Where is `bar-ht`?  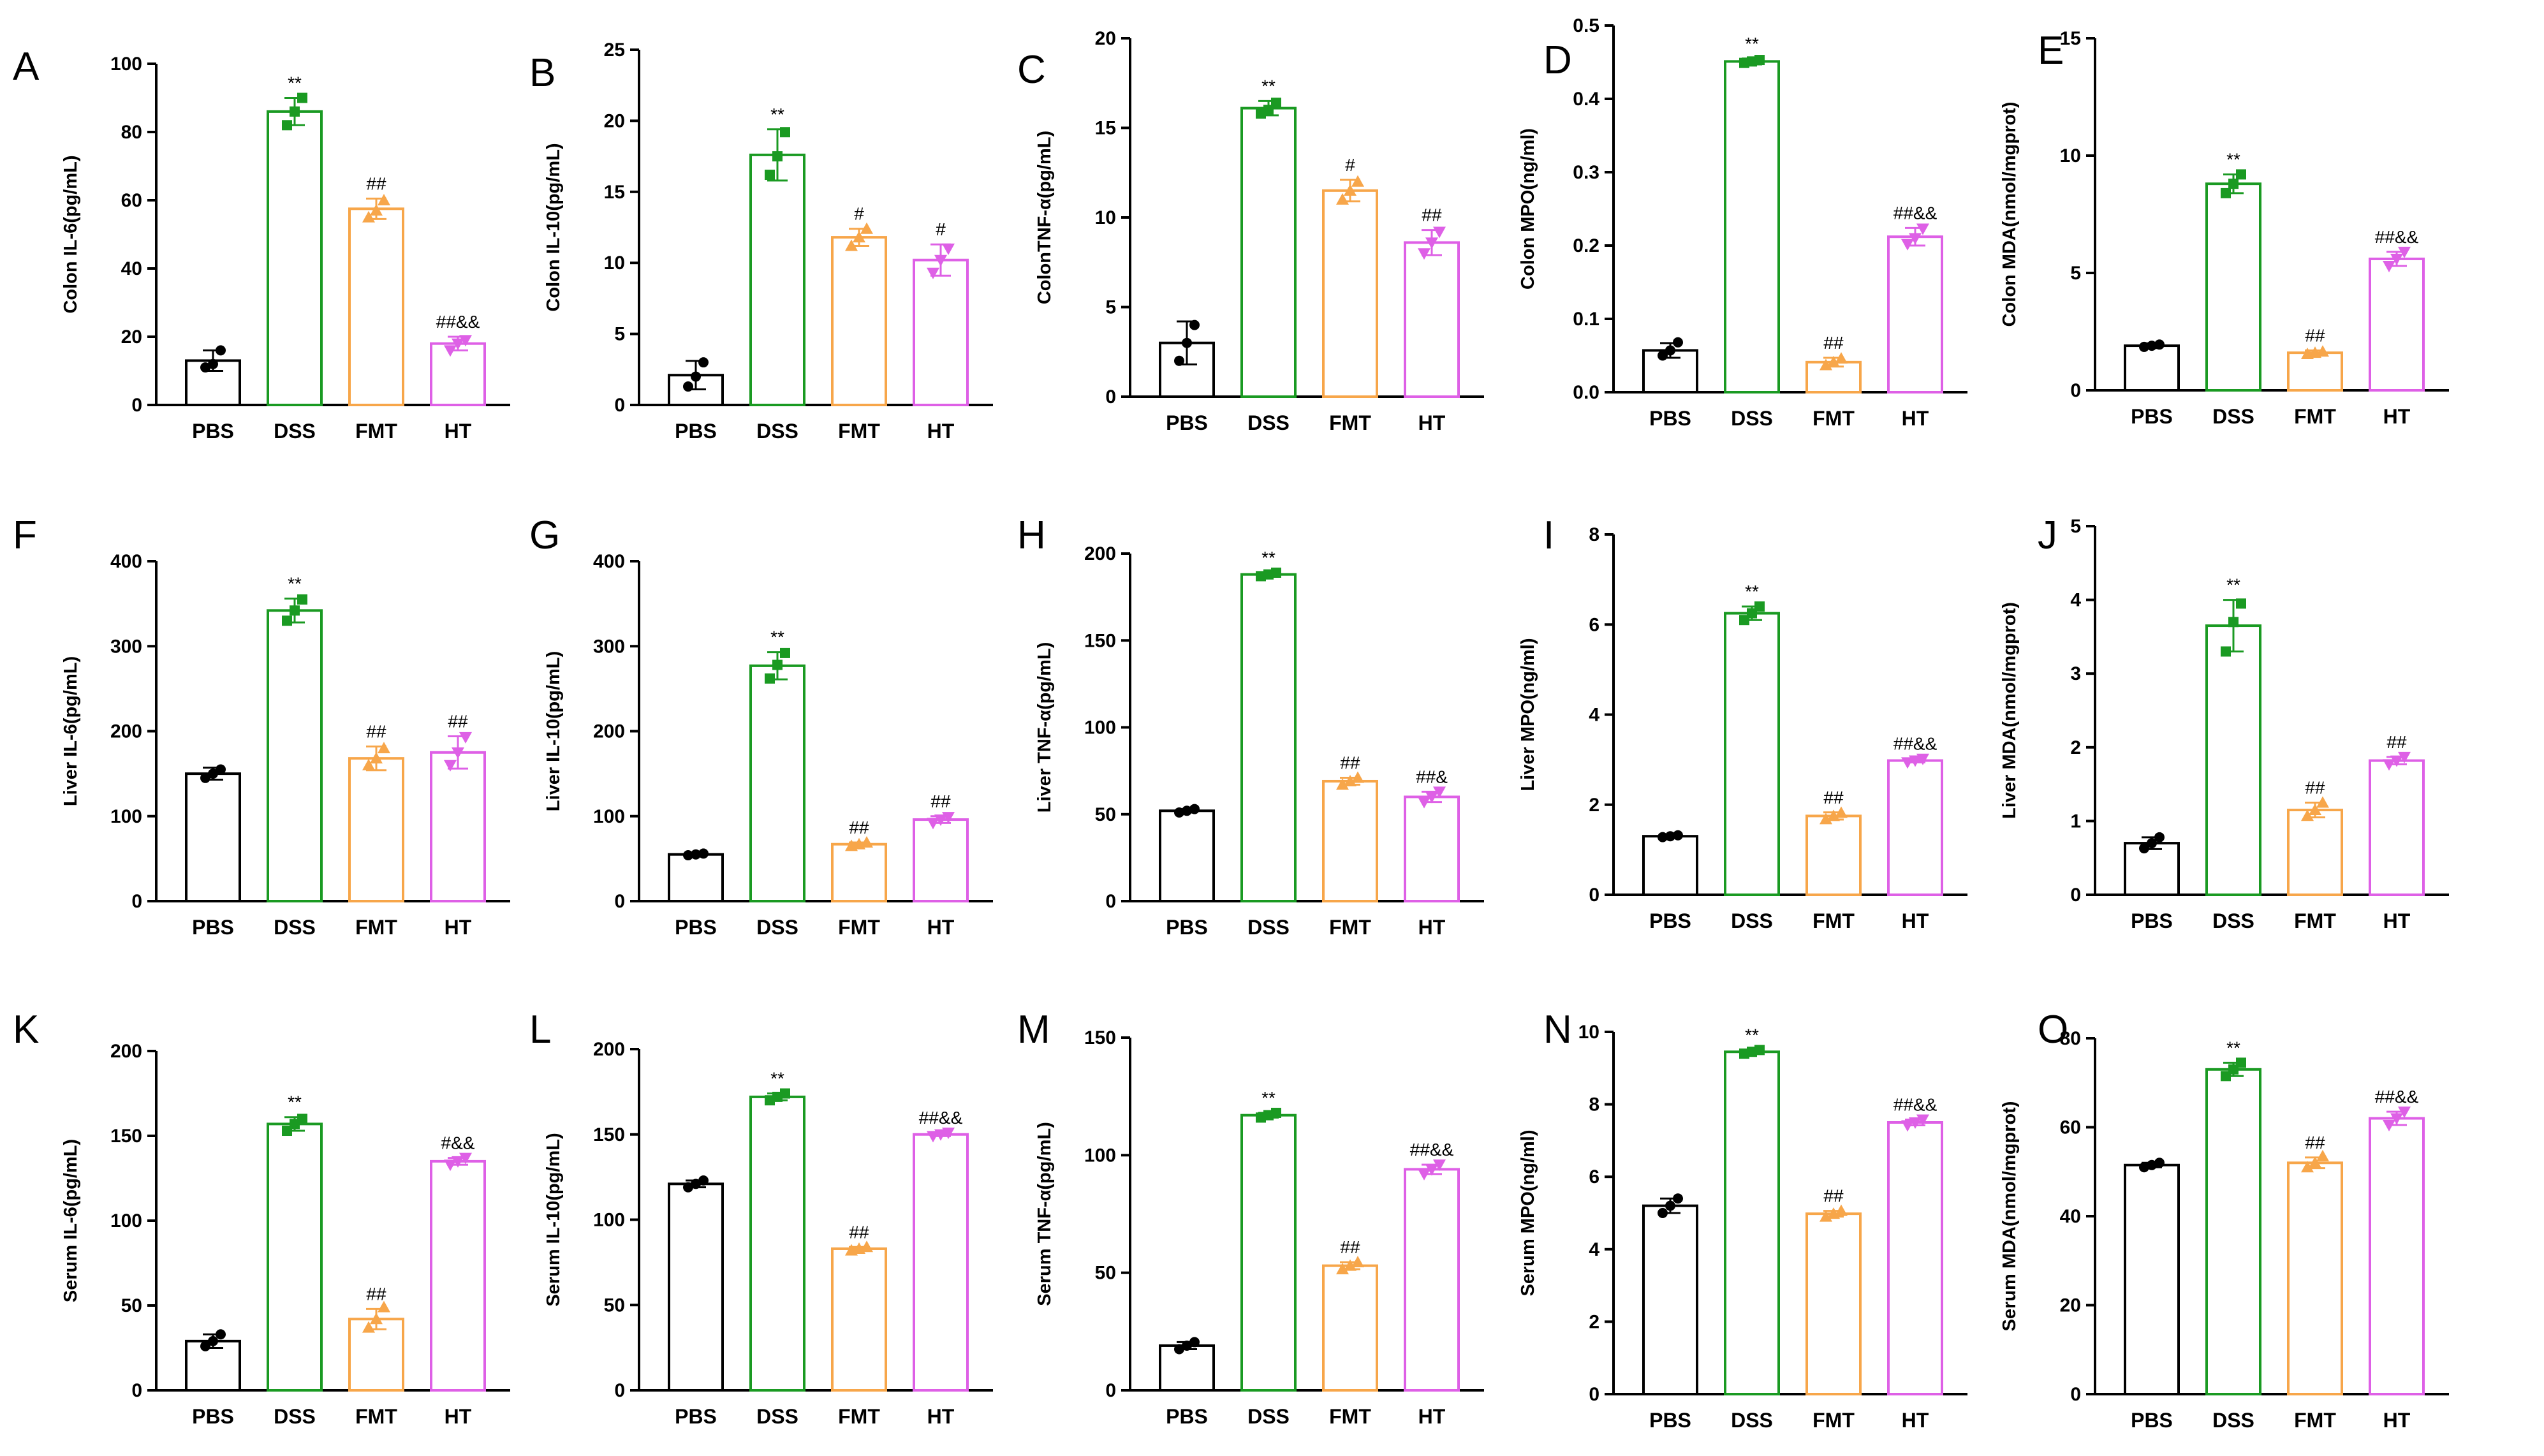
bar-ht is located at coordinates (1432, 319).